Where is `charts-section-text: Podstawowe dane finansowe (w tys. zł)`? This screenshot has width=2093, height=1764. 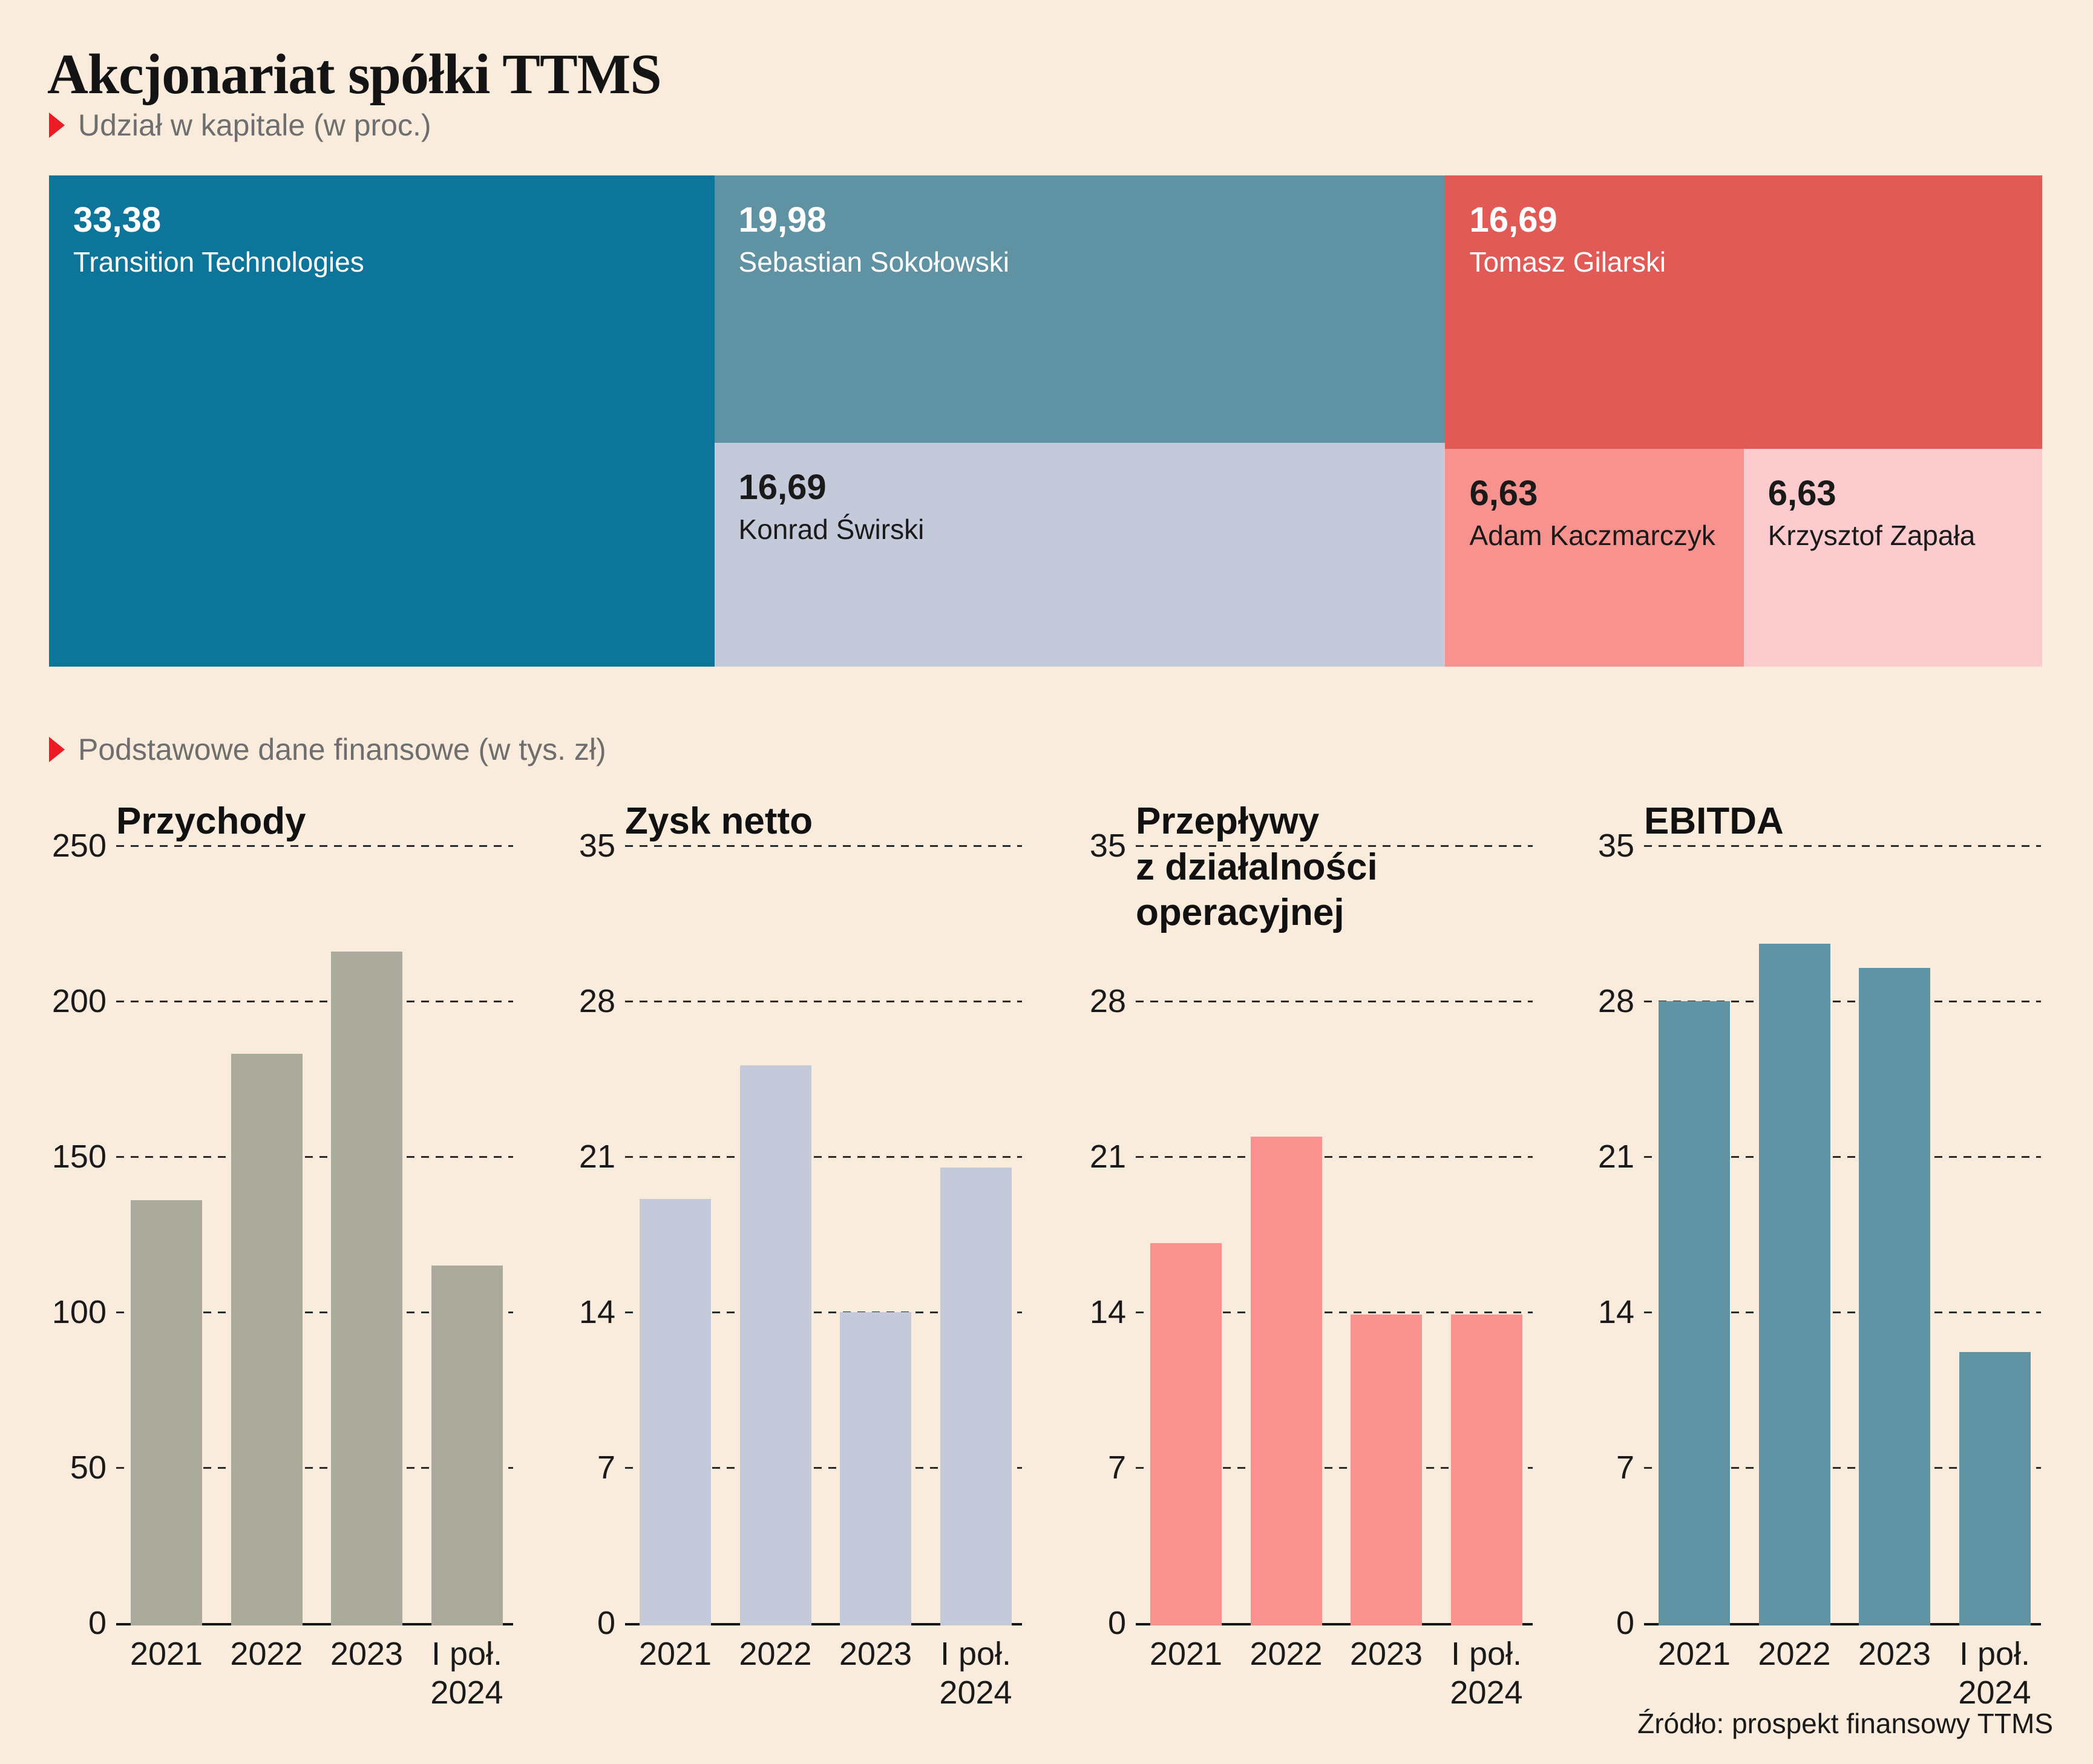 charts-section-text: Podstawowe dane finansowe (w tys. zł) is located at coordinates (342, 749).